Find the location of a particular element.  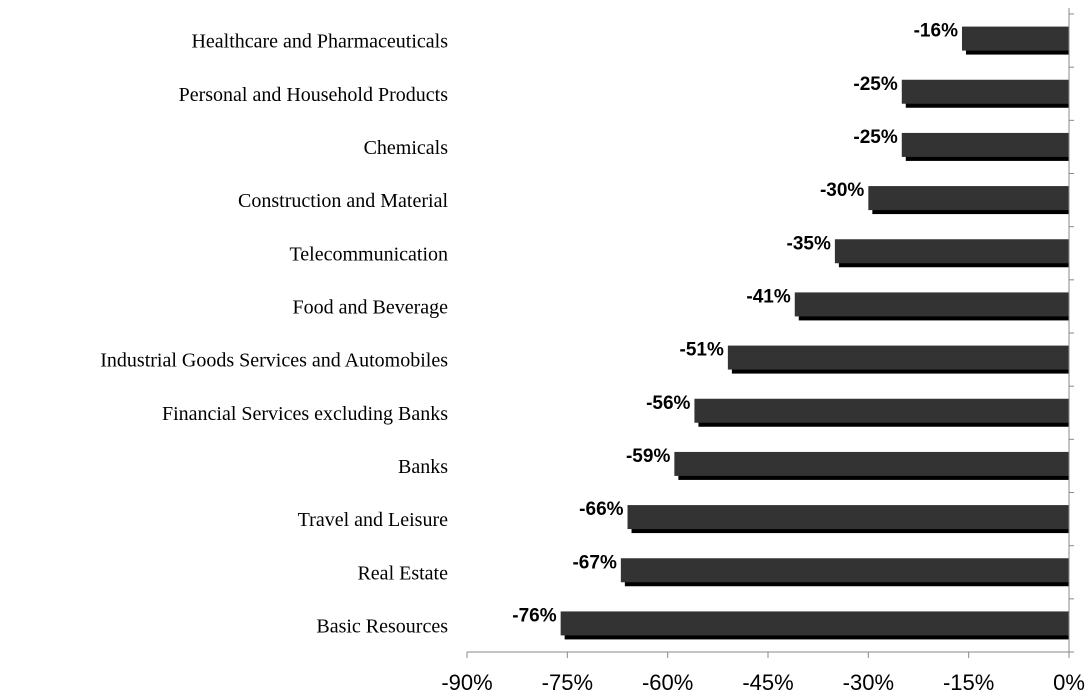

category-label: Chemicals is located at coordinates (406, 148).